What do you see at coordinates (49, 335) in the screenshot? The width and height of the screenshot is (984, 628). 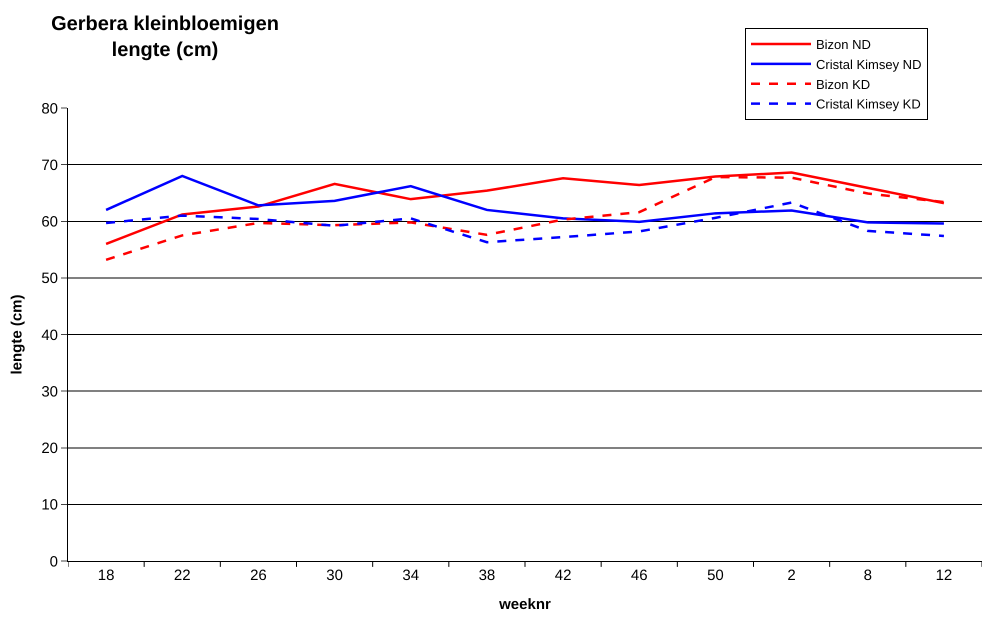 I see `y-tick-label: 40` at bounding box center [49, 335].